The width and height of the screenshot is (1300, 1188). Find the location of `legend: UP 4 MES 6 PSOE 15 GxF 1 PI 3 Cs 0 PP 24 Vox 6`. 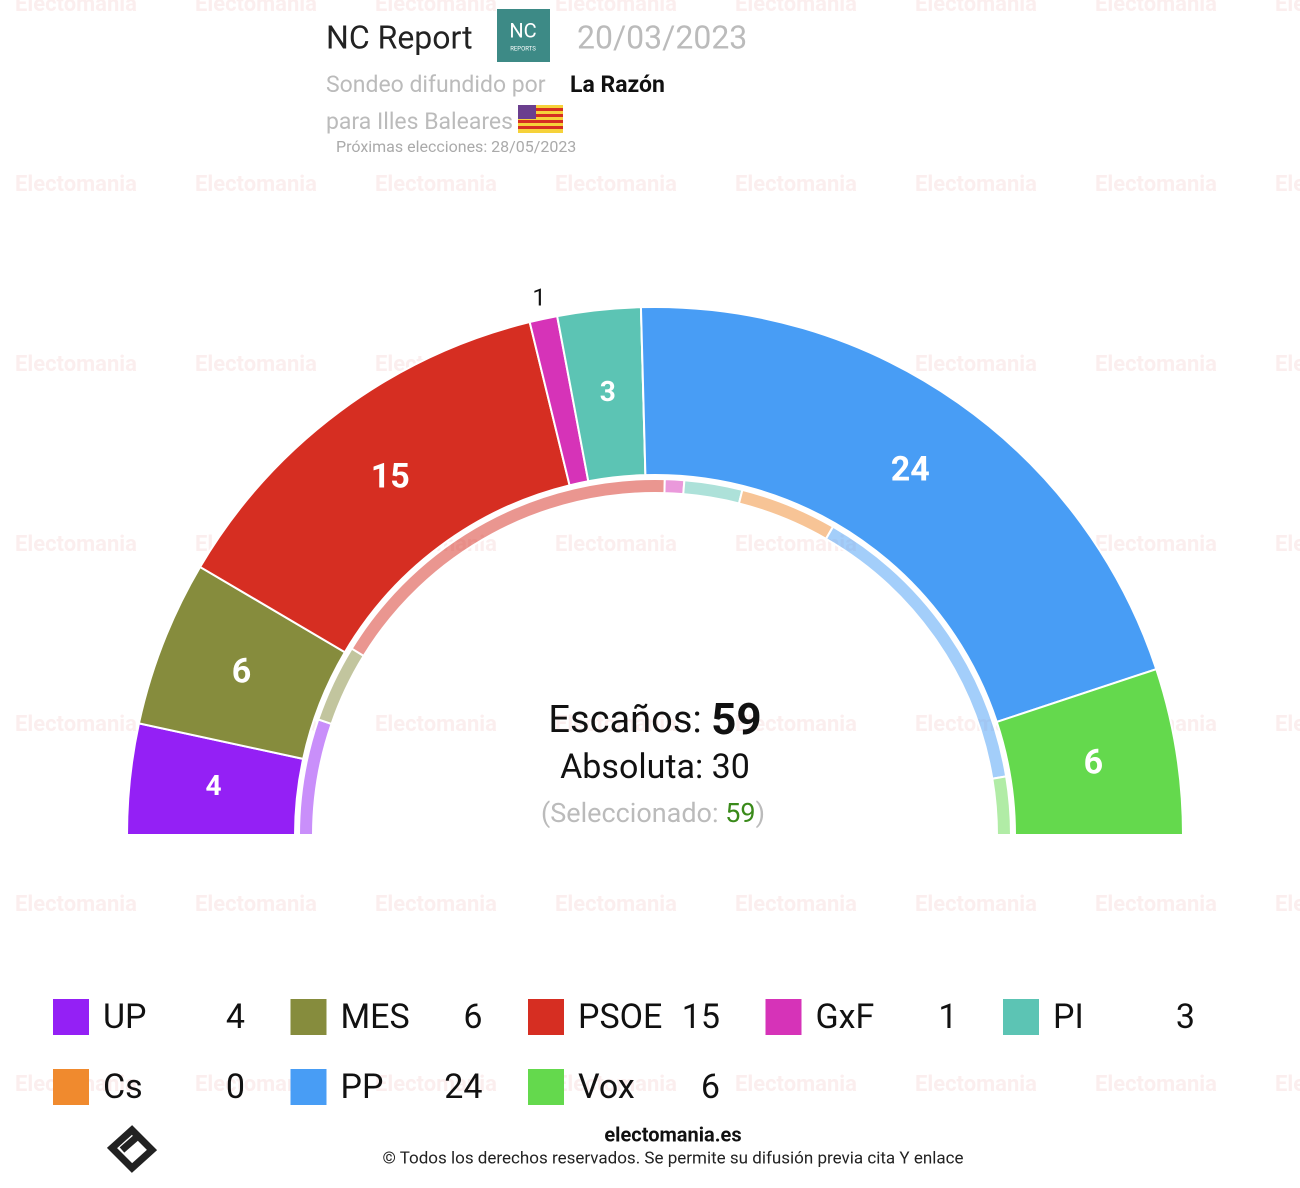

legend: UP 4 MES 6 PSOE 15 GxF 1 PI 3 Cs 0 PP 24 Vox 6 is located at coordinates (624, 1052).